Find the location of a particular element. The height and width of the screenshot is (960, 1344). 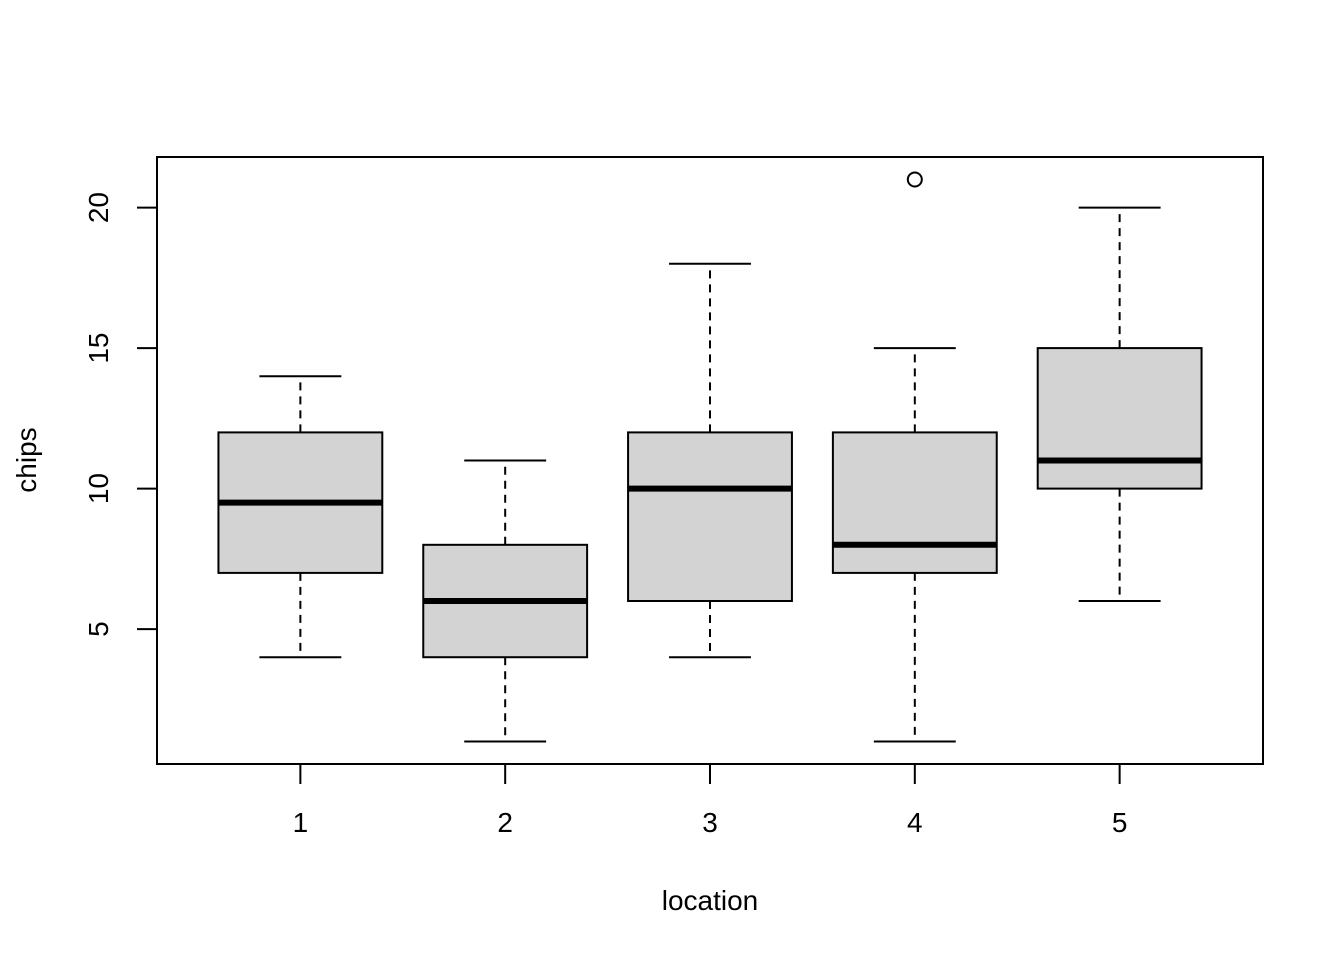

x-tick-label: 3 is located at coordinates (710, 822).